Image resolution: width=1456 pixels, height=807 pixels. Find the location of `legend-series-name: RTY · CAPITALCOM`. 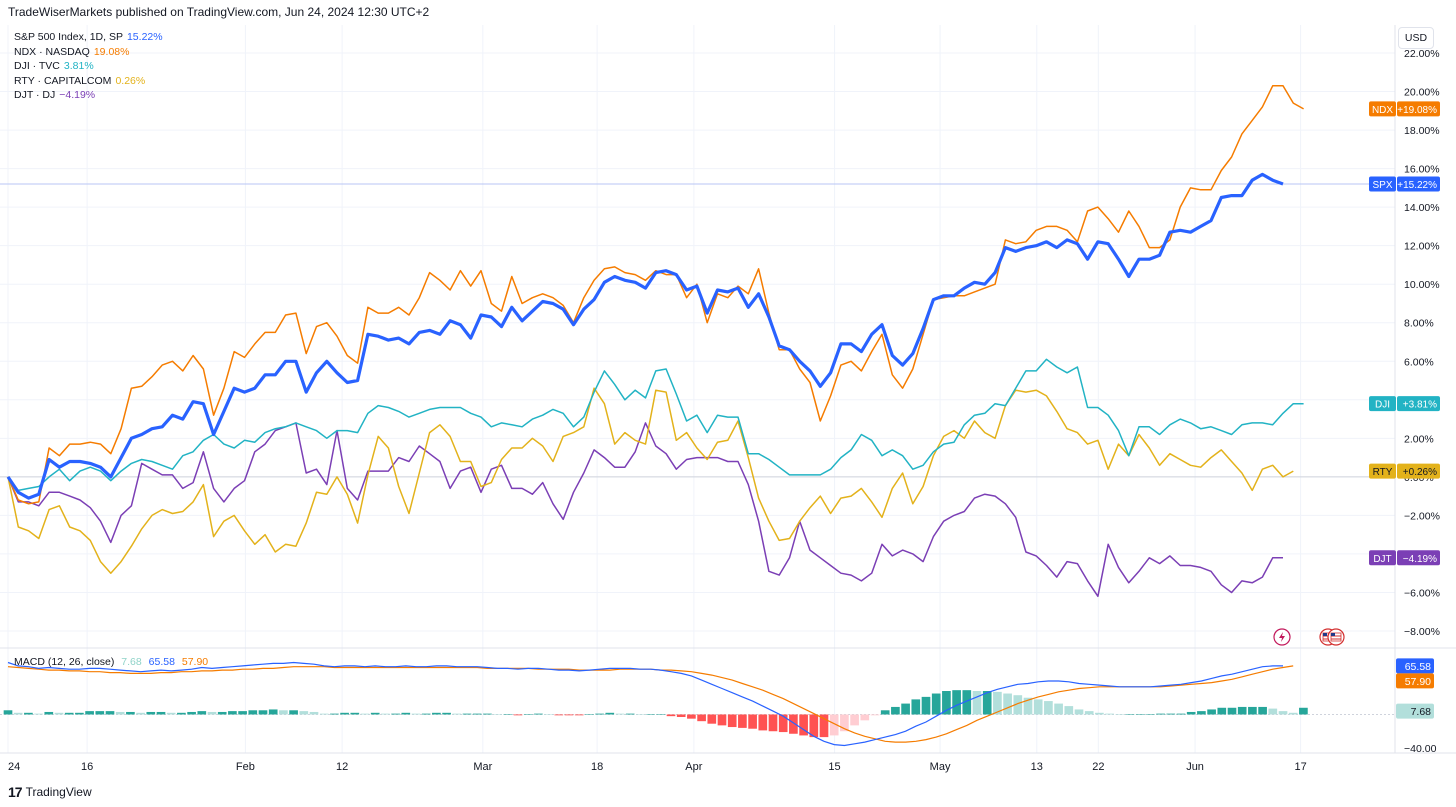

legend-series-name: RTY · CAPITALCOM is located at coordinates (63, 80).